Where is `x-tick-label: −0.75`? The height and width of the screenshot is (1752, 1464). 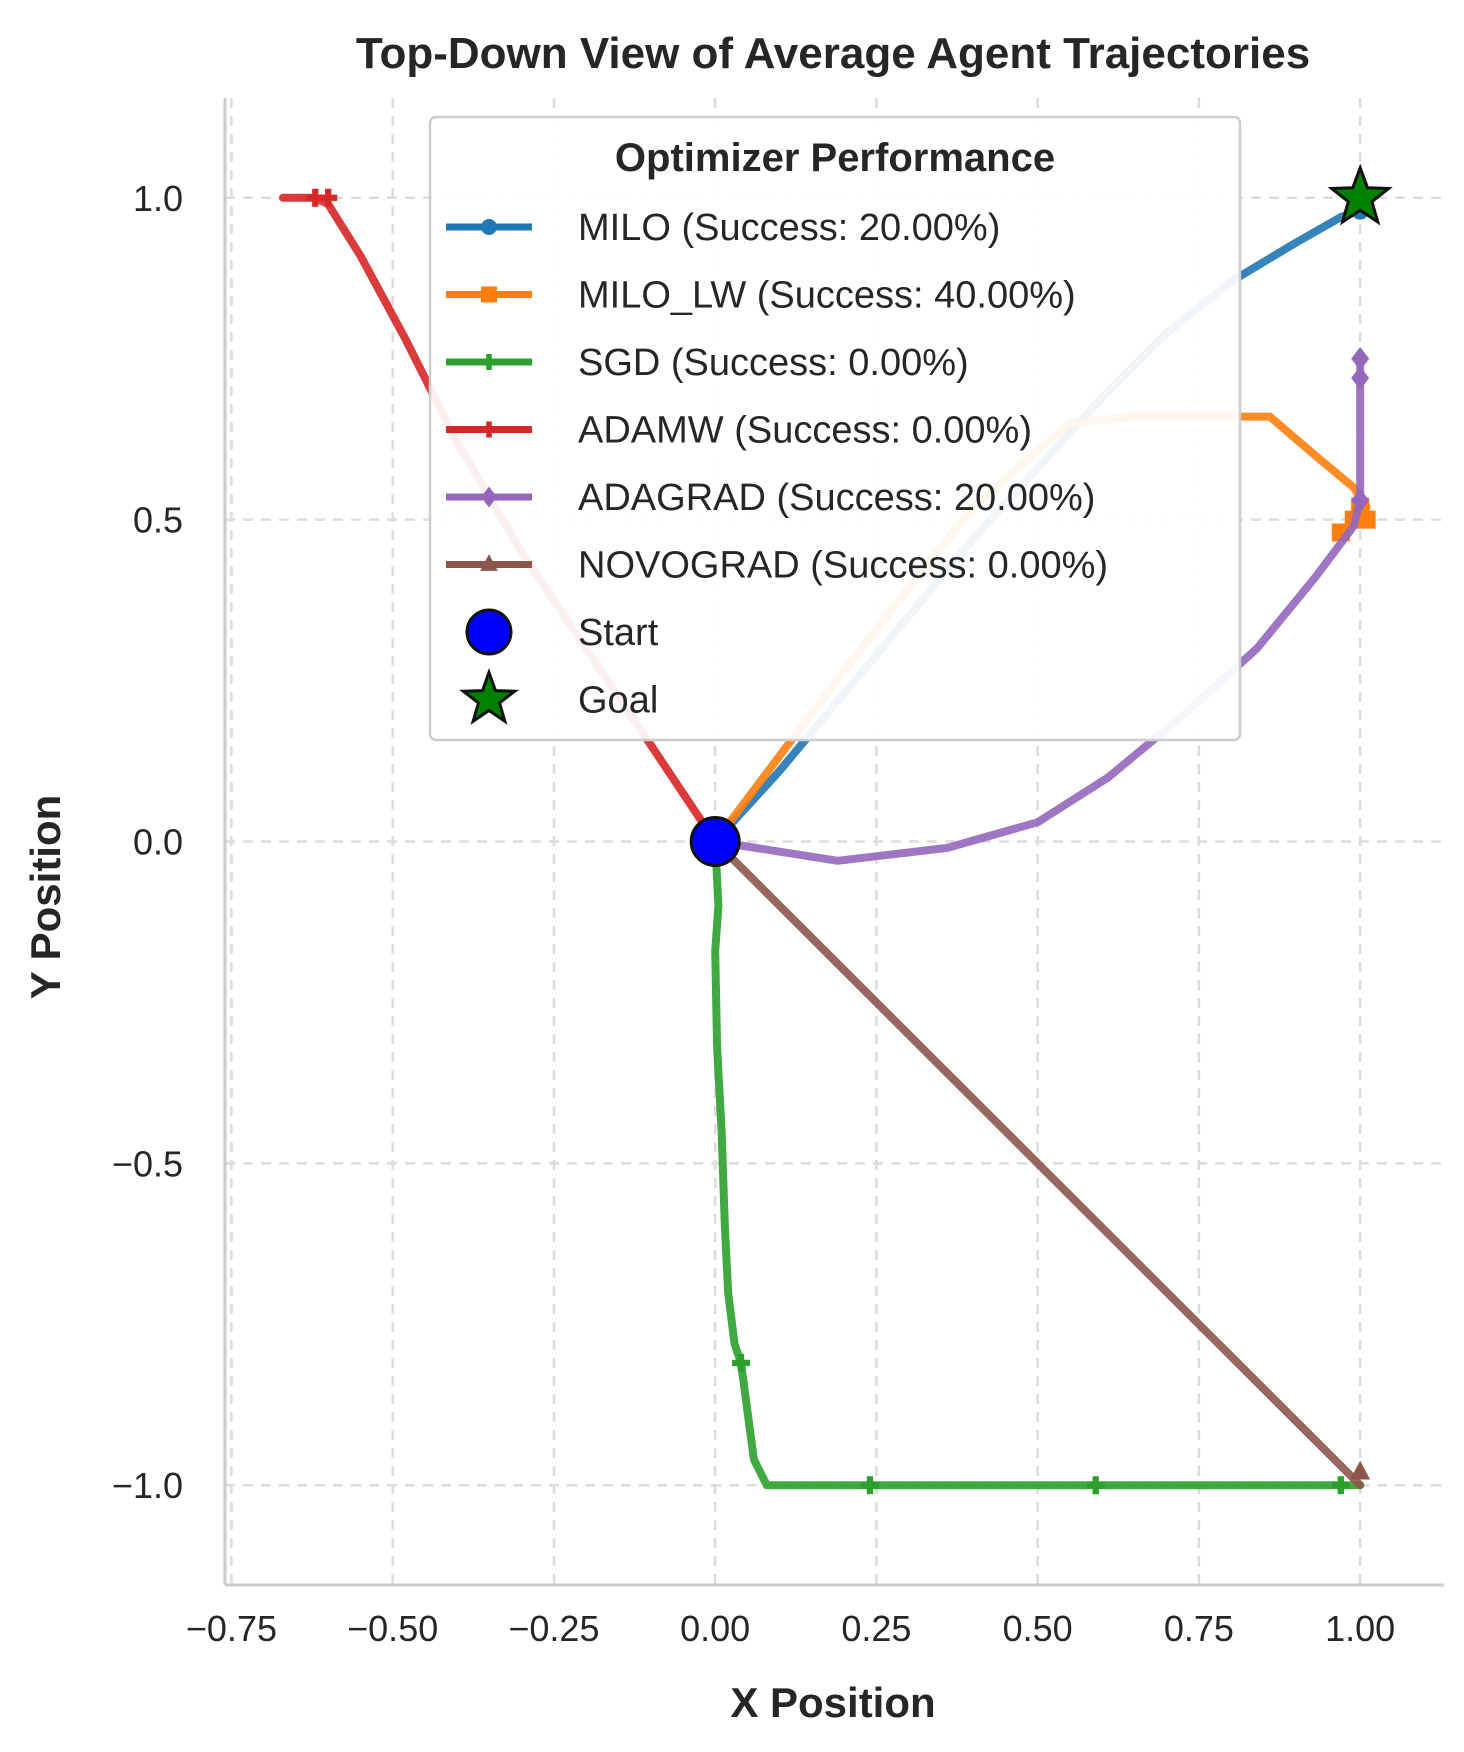 x-tick-label: −0.75 is located at coordinates (231, 1628).